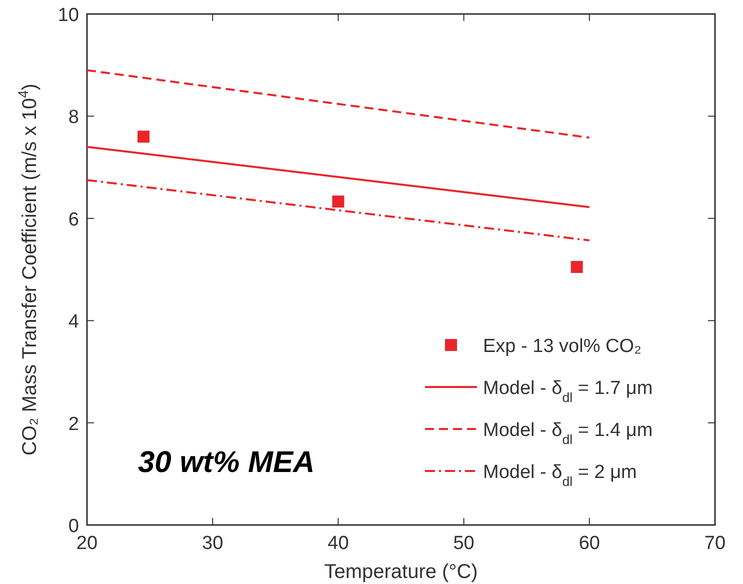 The height and width of the screenshot is (584, 743). What do you see at coordinates (87, 543) in the screenshot?
I see `x-tick-label: 20` at bounding box center [87, 543].